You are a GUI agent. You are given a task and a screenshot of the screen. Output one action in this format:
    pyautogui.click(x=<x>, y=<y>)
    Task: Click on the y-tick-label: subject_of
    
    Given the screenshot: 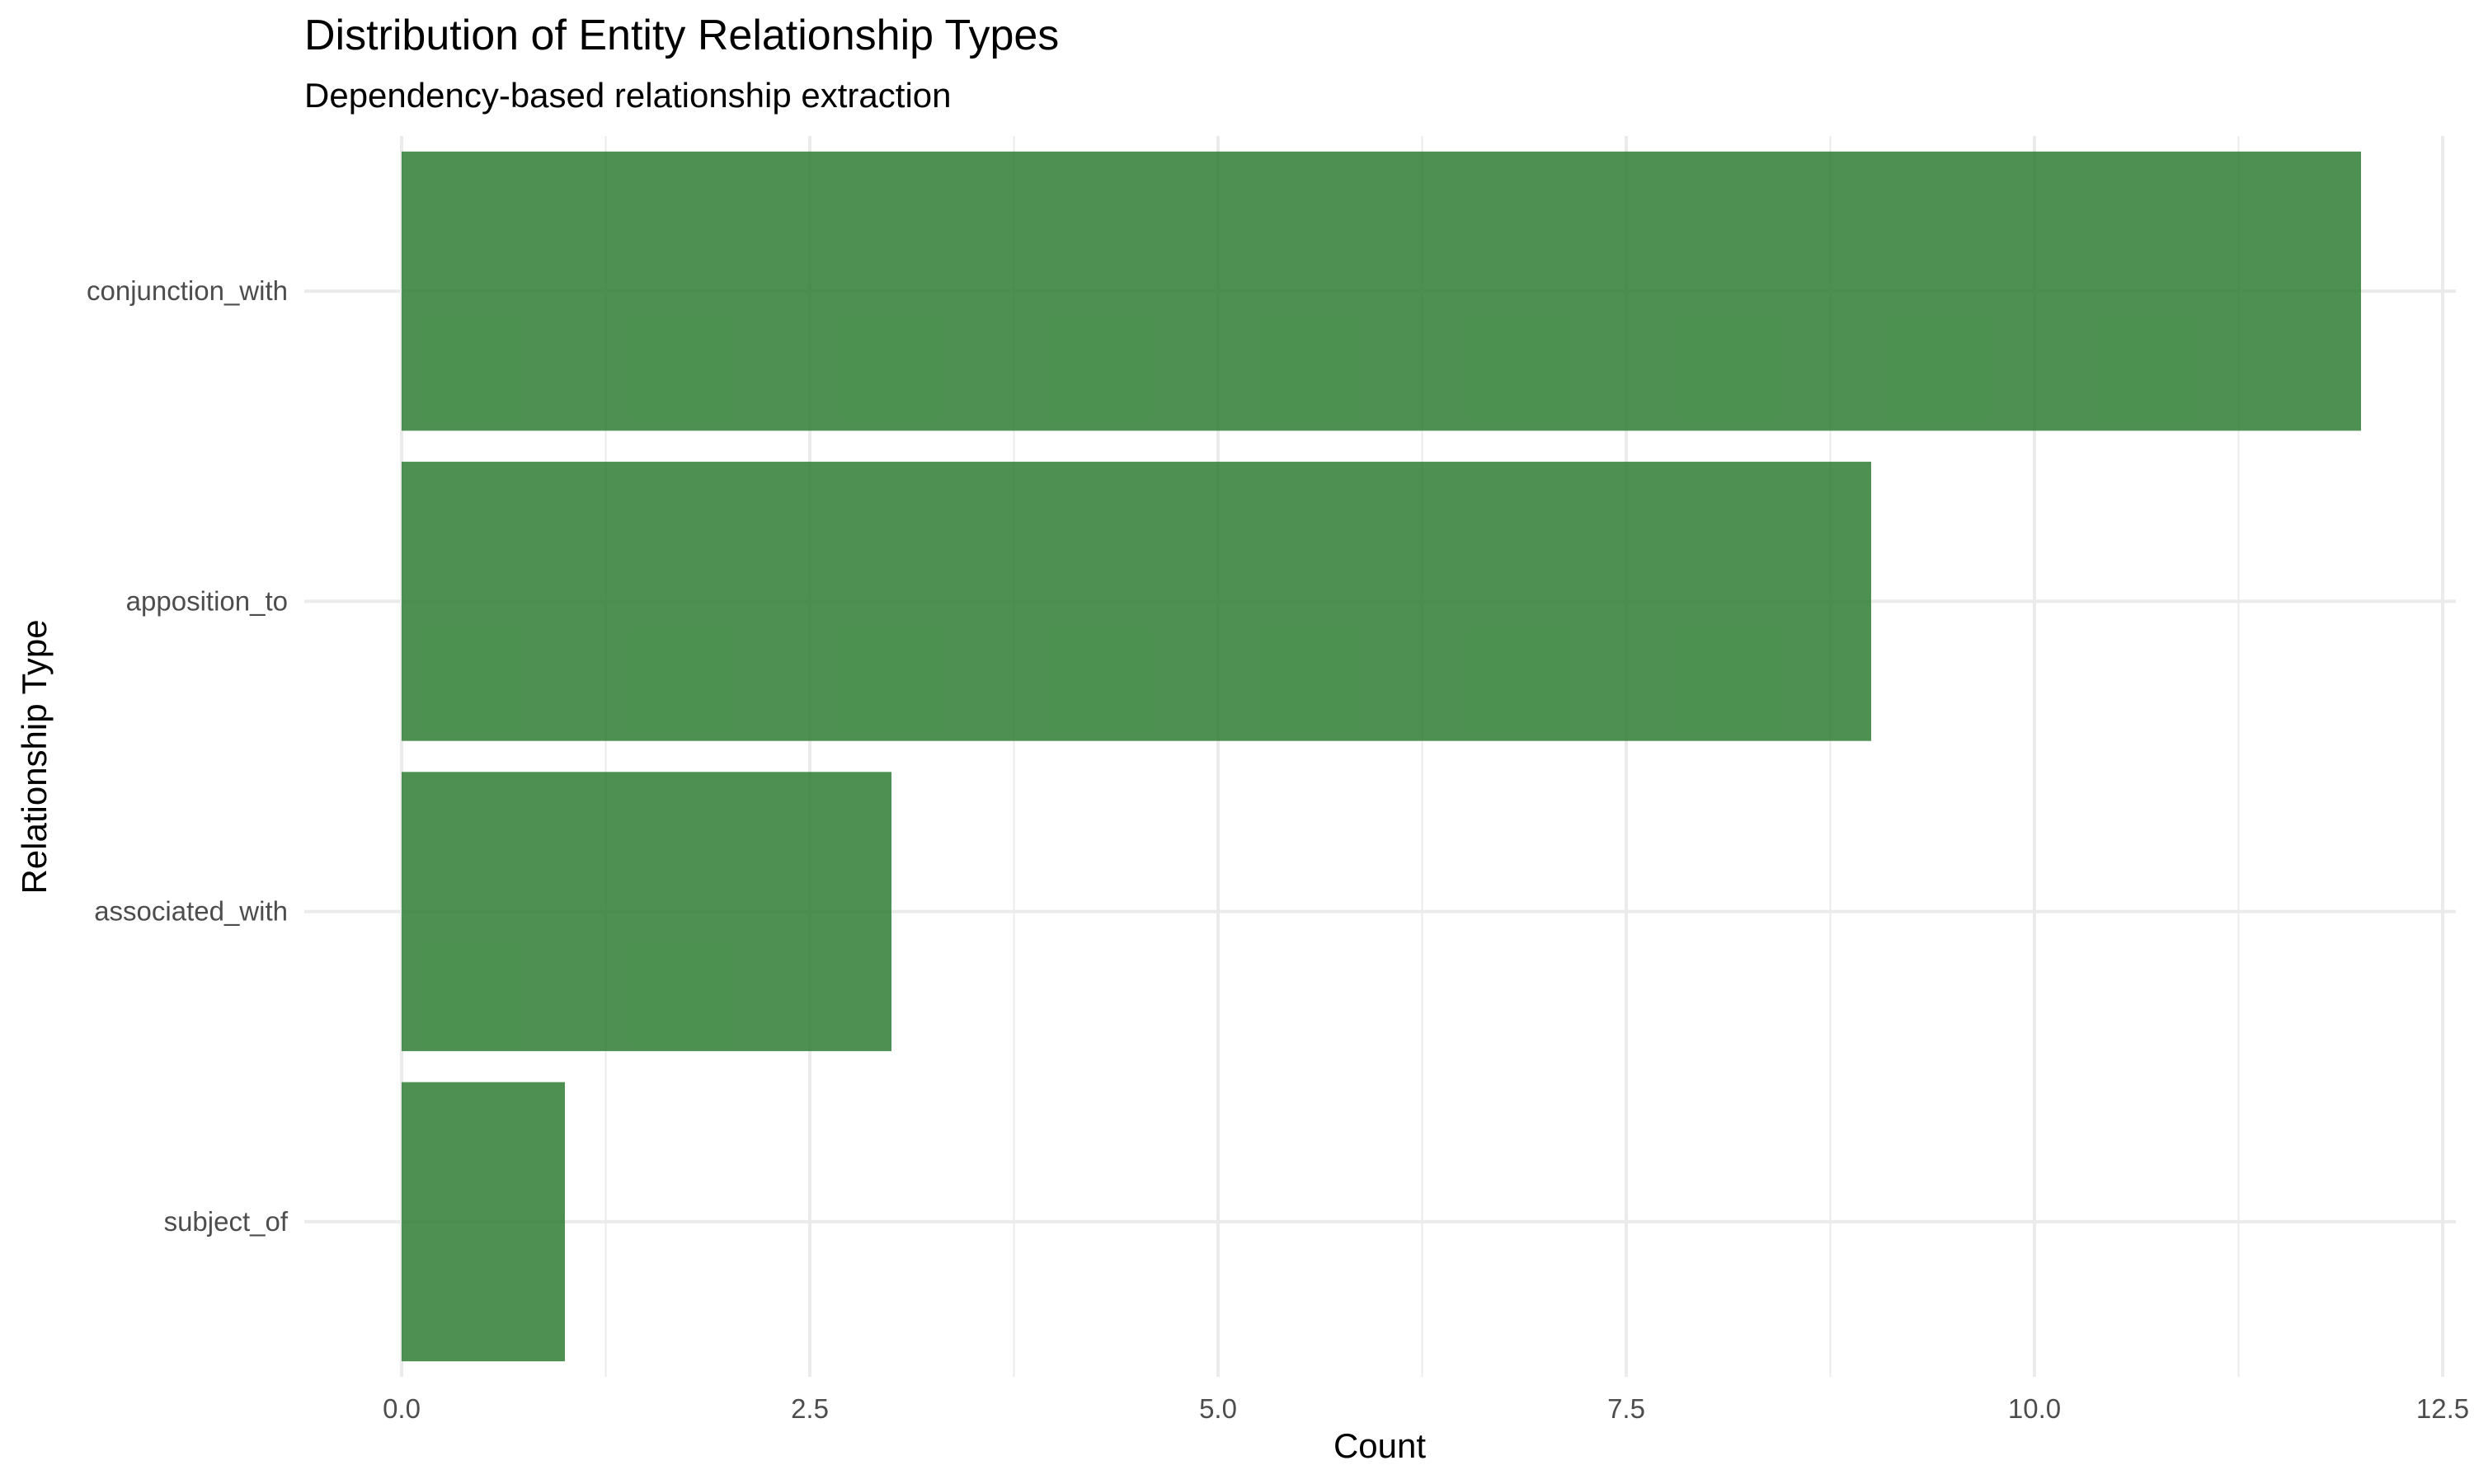 What is the action you would take?
    pyautogui.click(x=226, y=1221)
    